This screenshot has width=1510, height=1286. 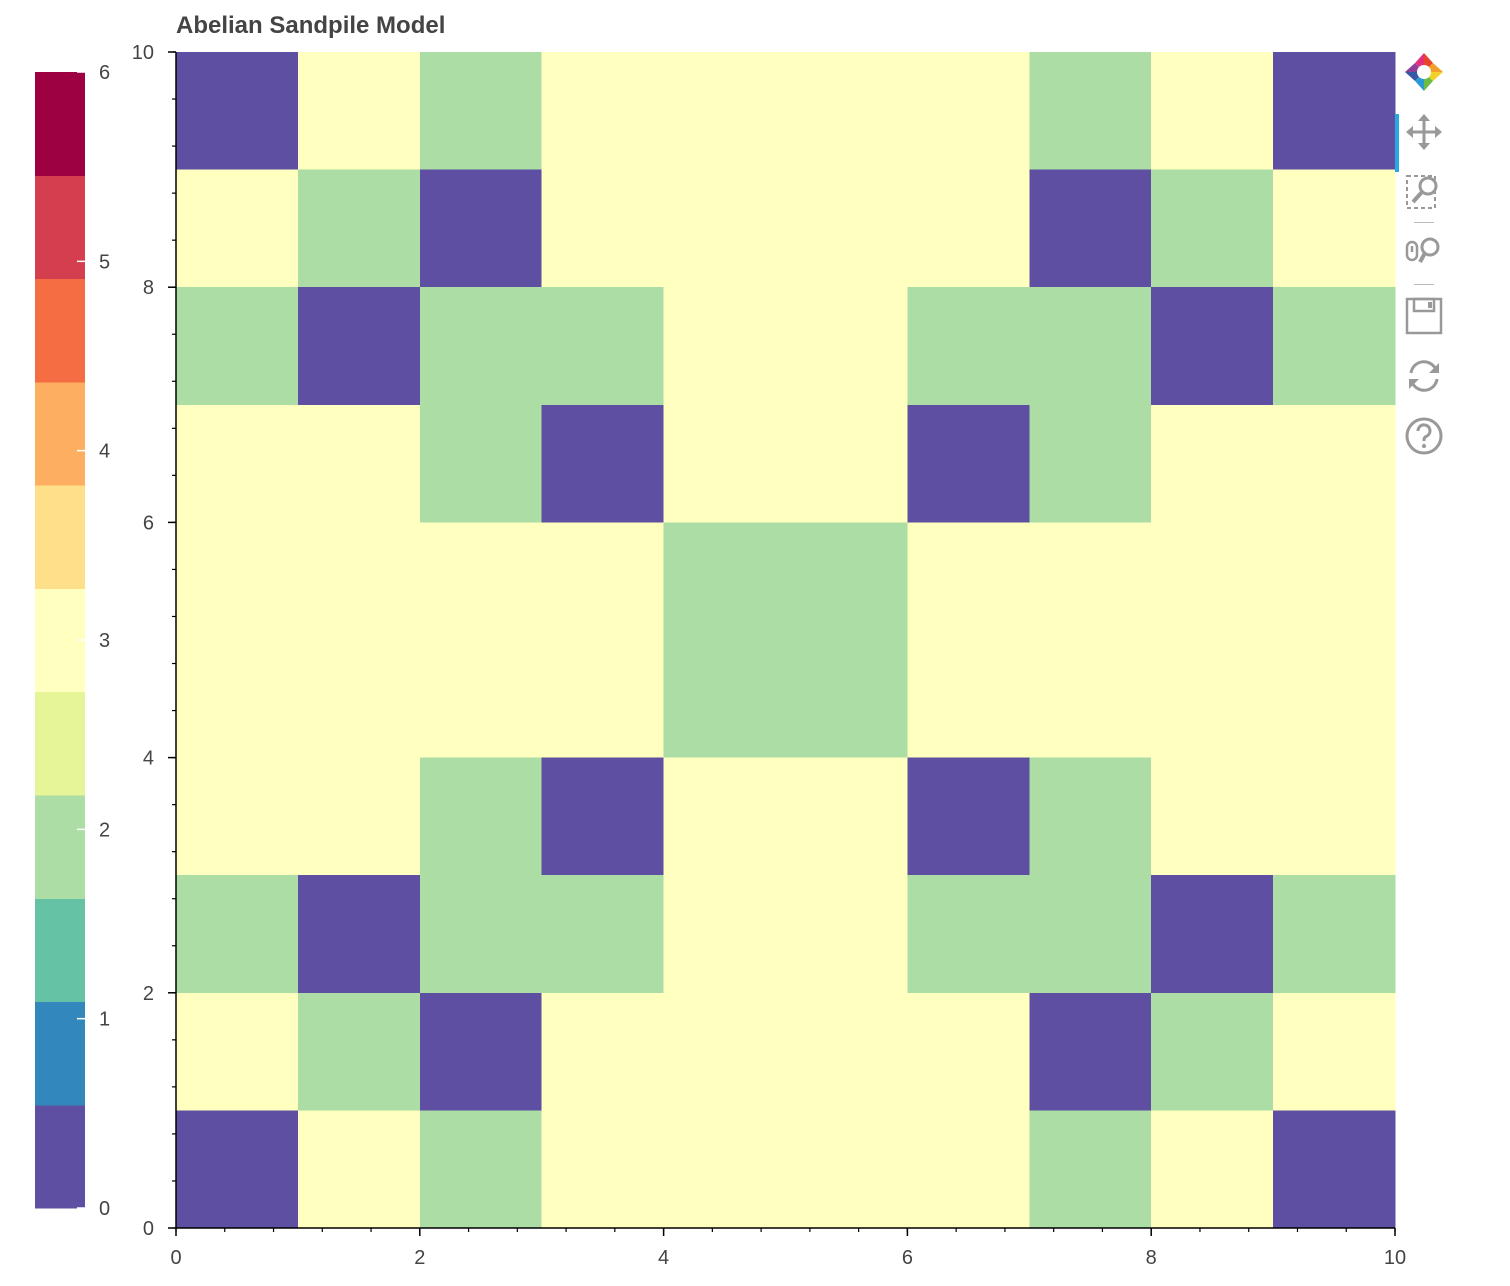 I want to click on y-tick-label: 8, so click(x=148, y=288).